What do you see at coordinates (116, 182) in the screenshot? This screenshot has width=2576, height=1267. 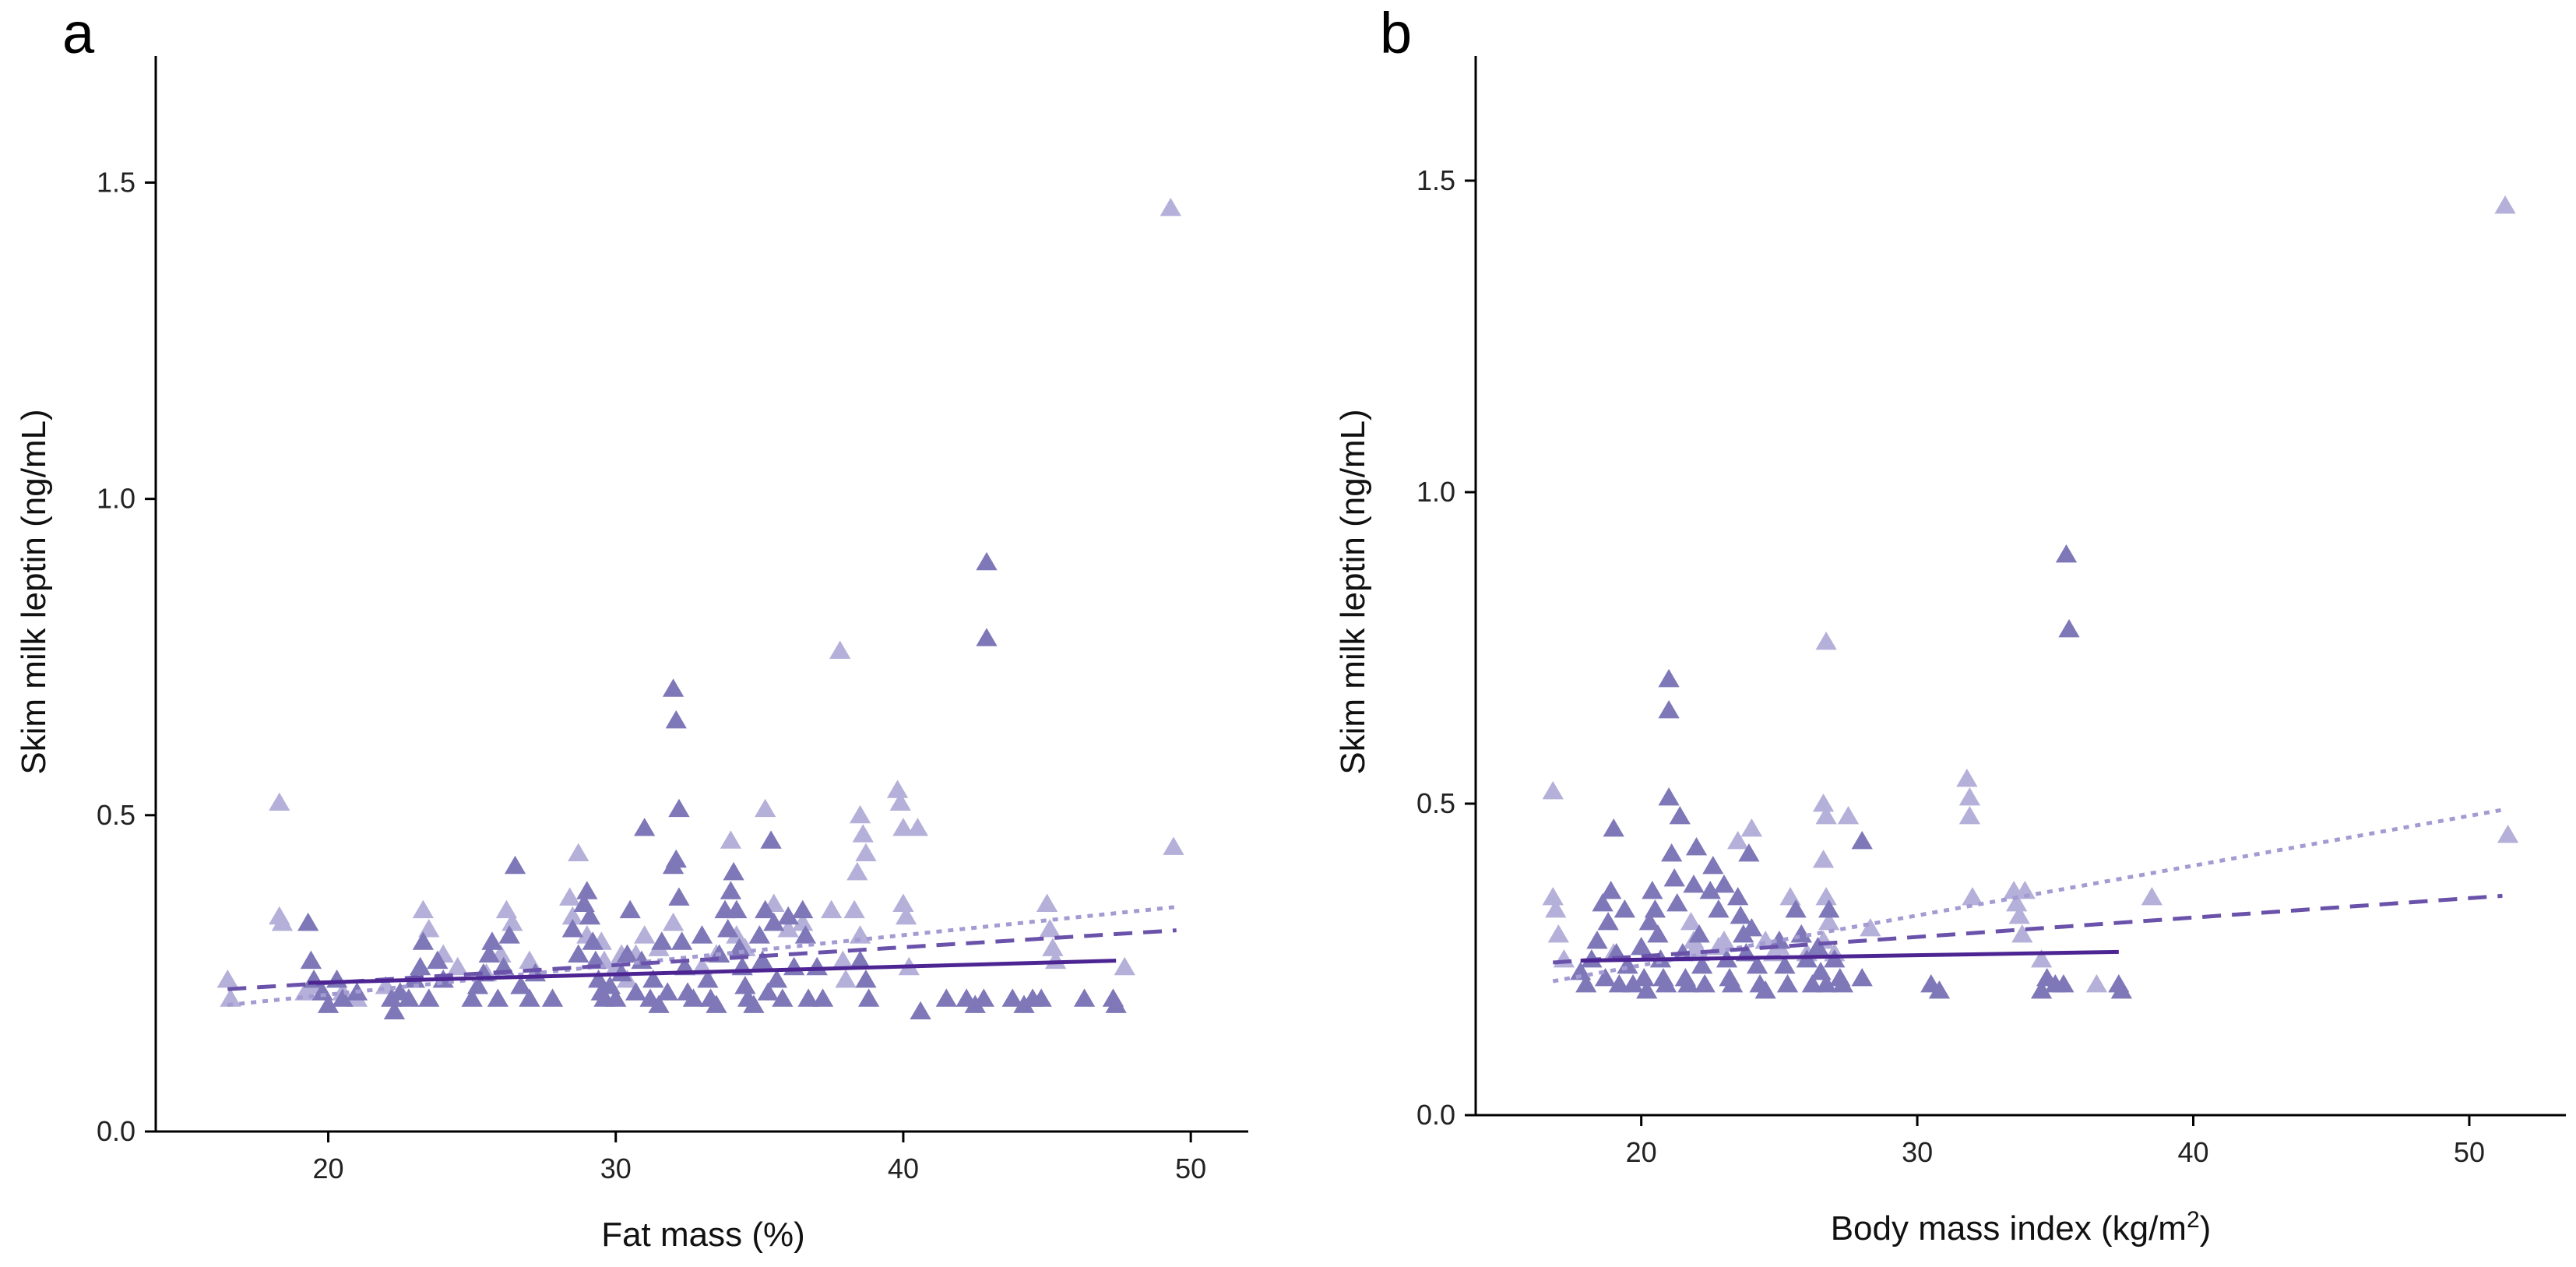 I see `panel-a-y-tick-label: 1.5` at bounding box center [116, 182].